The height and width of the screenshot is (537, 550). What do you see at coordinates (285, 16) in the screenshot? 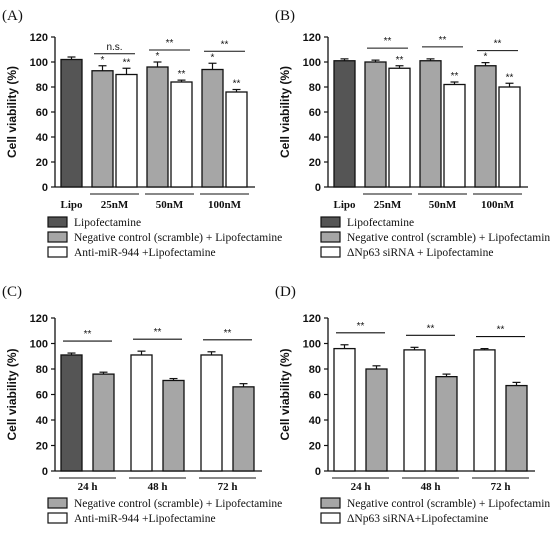
I see `panel-title: (B)` at bounding box center [285, 16].